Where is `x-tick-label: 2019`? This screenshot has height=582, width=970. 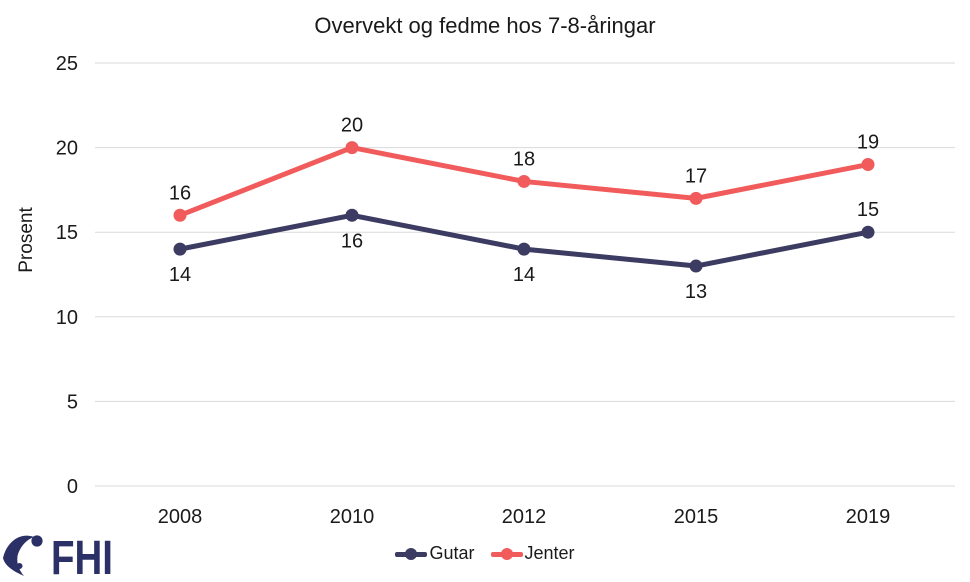
x-tick-label: 2019 is located at coordinates (868, 517).